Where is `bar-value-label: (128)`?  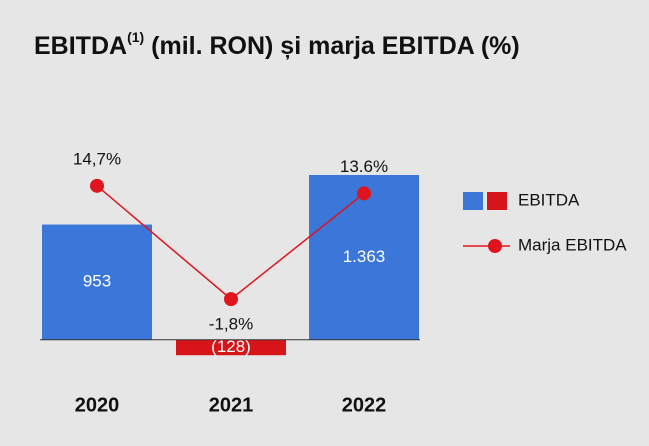
bar-value-label: (128) is located at coordinates (231, 346).